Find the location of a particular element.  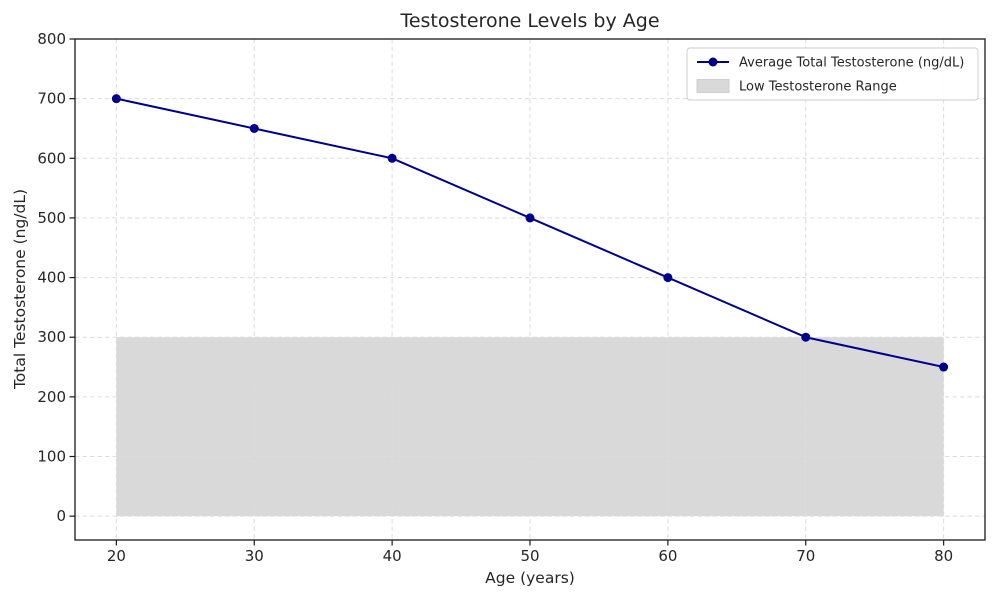

x-tick-label: 60 is located at coordinates (667, 556).